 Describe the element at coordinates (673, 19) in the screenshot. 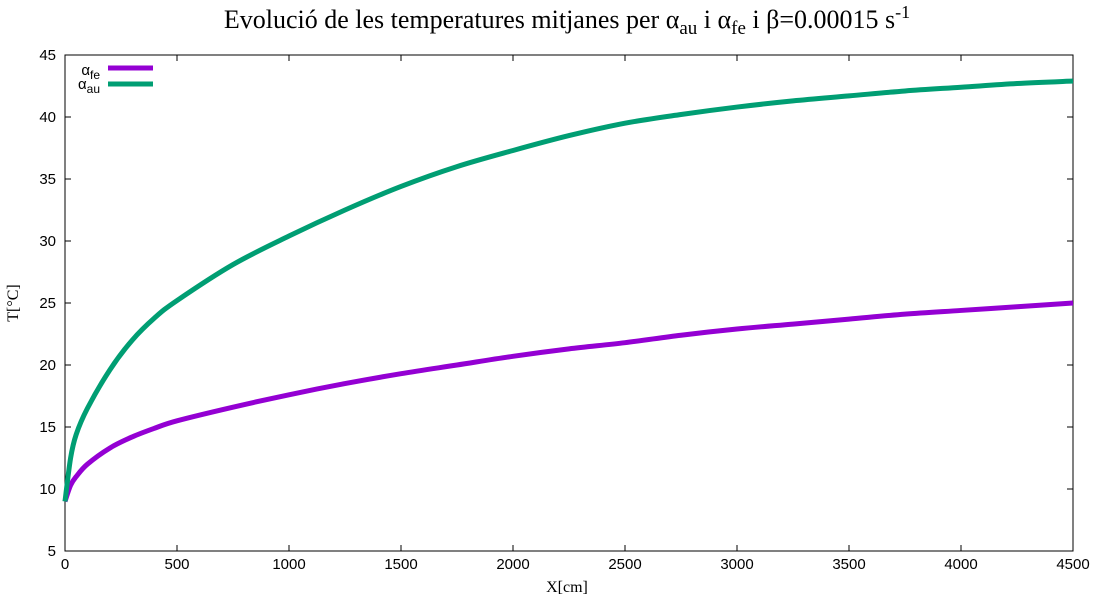

I see `title-alpha-au: α` at that location.